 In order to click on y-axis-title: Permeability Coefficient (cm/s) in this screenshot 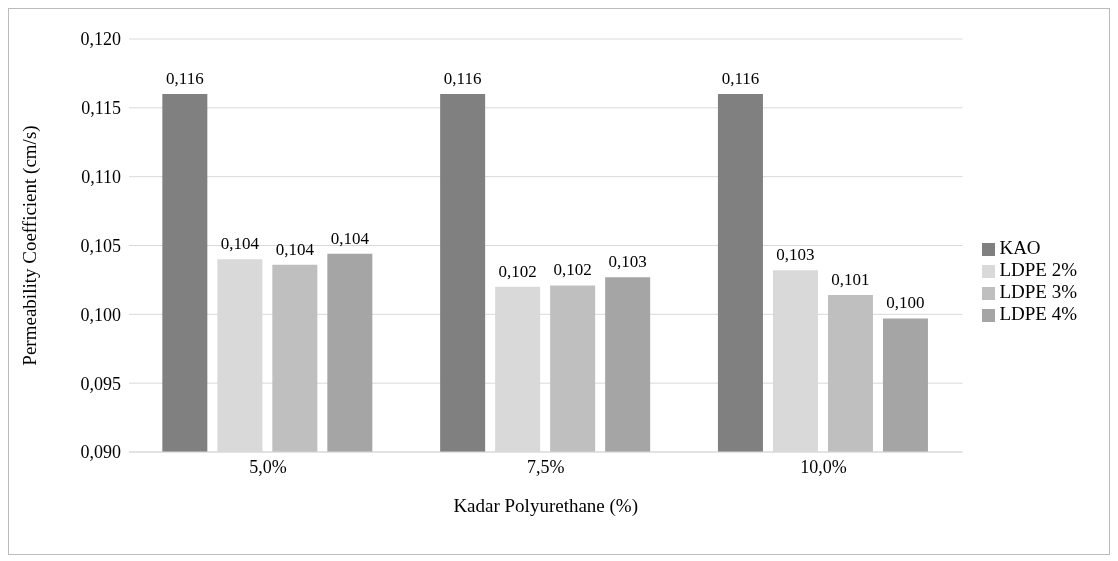, I will do `click(29, 245)`.